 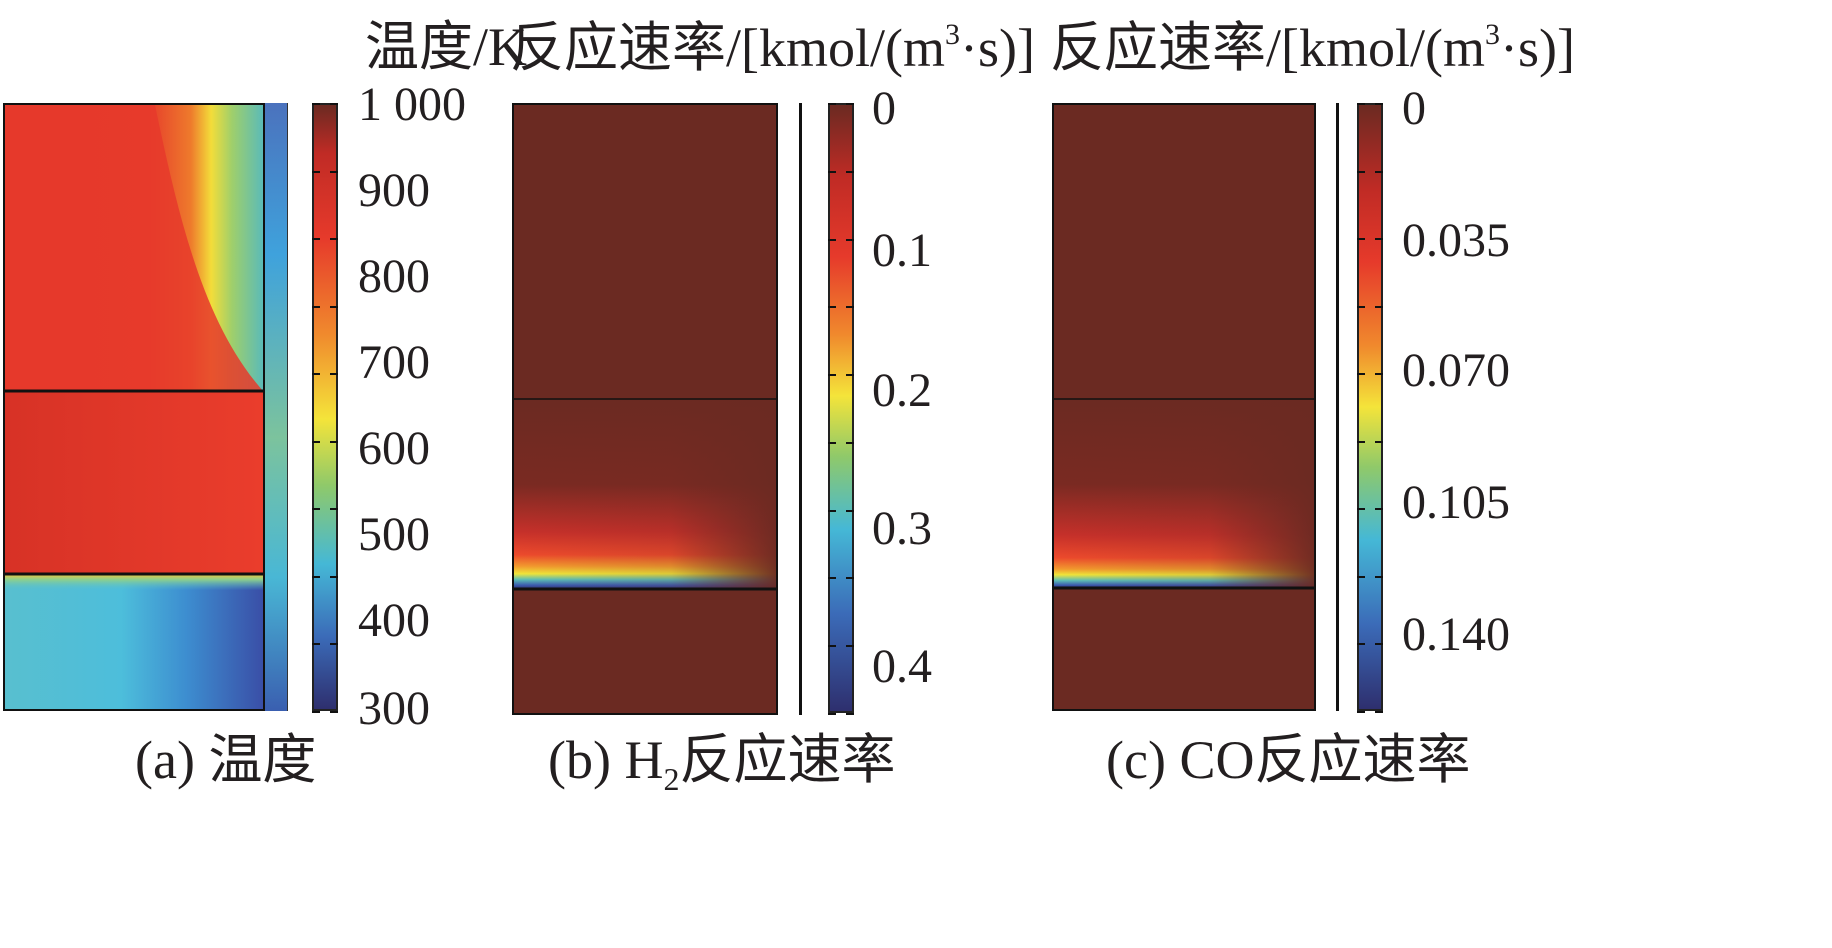 What do you see at coordinates (1456, 240) in the screenshot?
I see `colorbar-tick-label: 0.035` at bounding box center [1456, 240].